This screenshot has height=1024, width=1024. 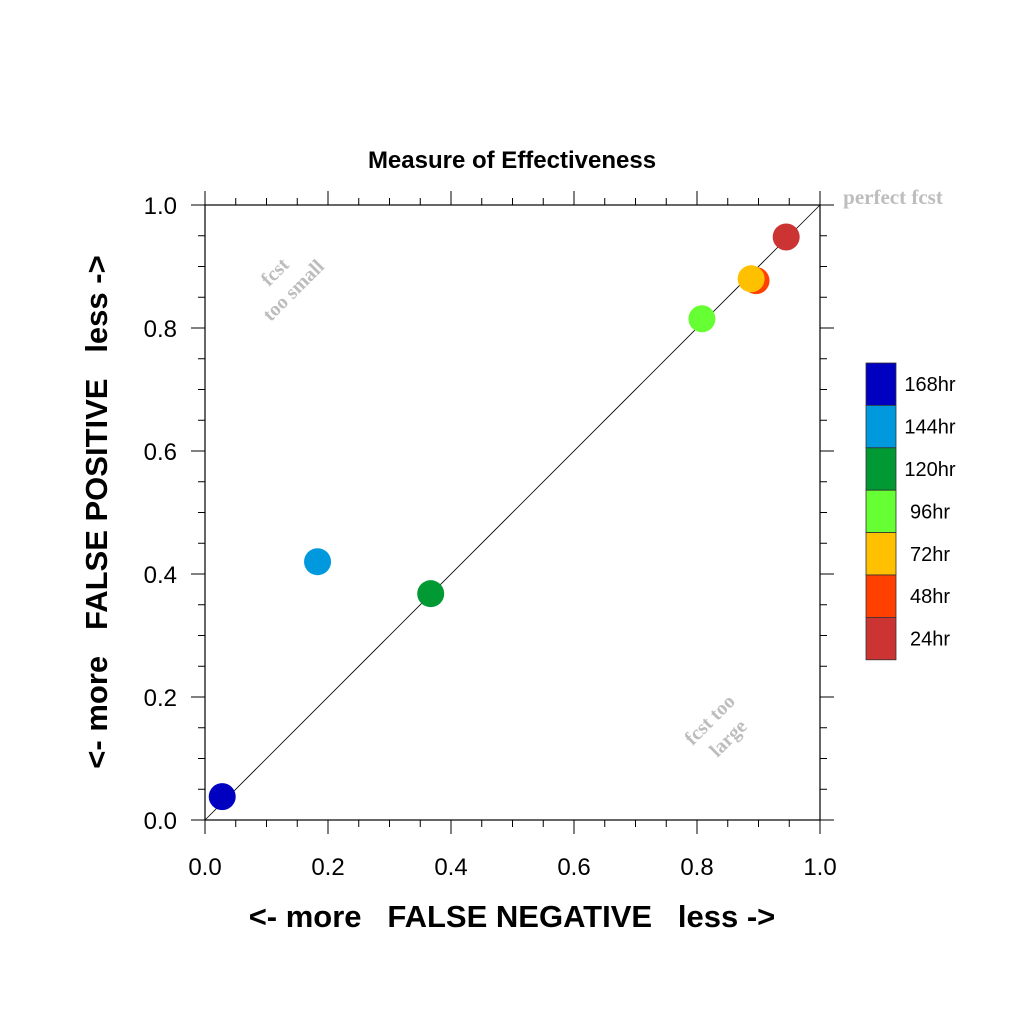 I want to click on x-tick-label: 1.0, so click(x=819, y=867).